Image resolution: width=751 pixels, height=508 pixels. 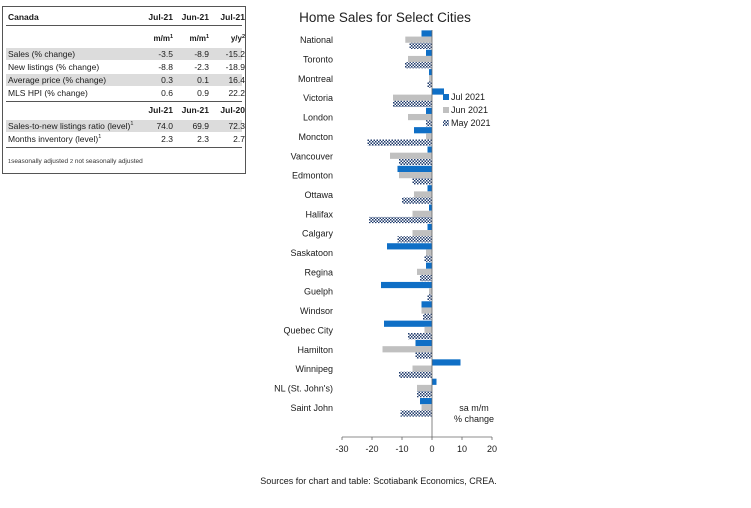 I want to click on row-label: Sales-to-new listings ratio (level)1, so click(x=71, y=126).